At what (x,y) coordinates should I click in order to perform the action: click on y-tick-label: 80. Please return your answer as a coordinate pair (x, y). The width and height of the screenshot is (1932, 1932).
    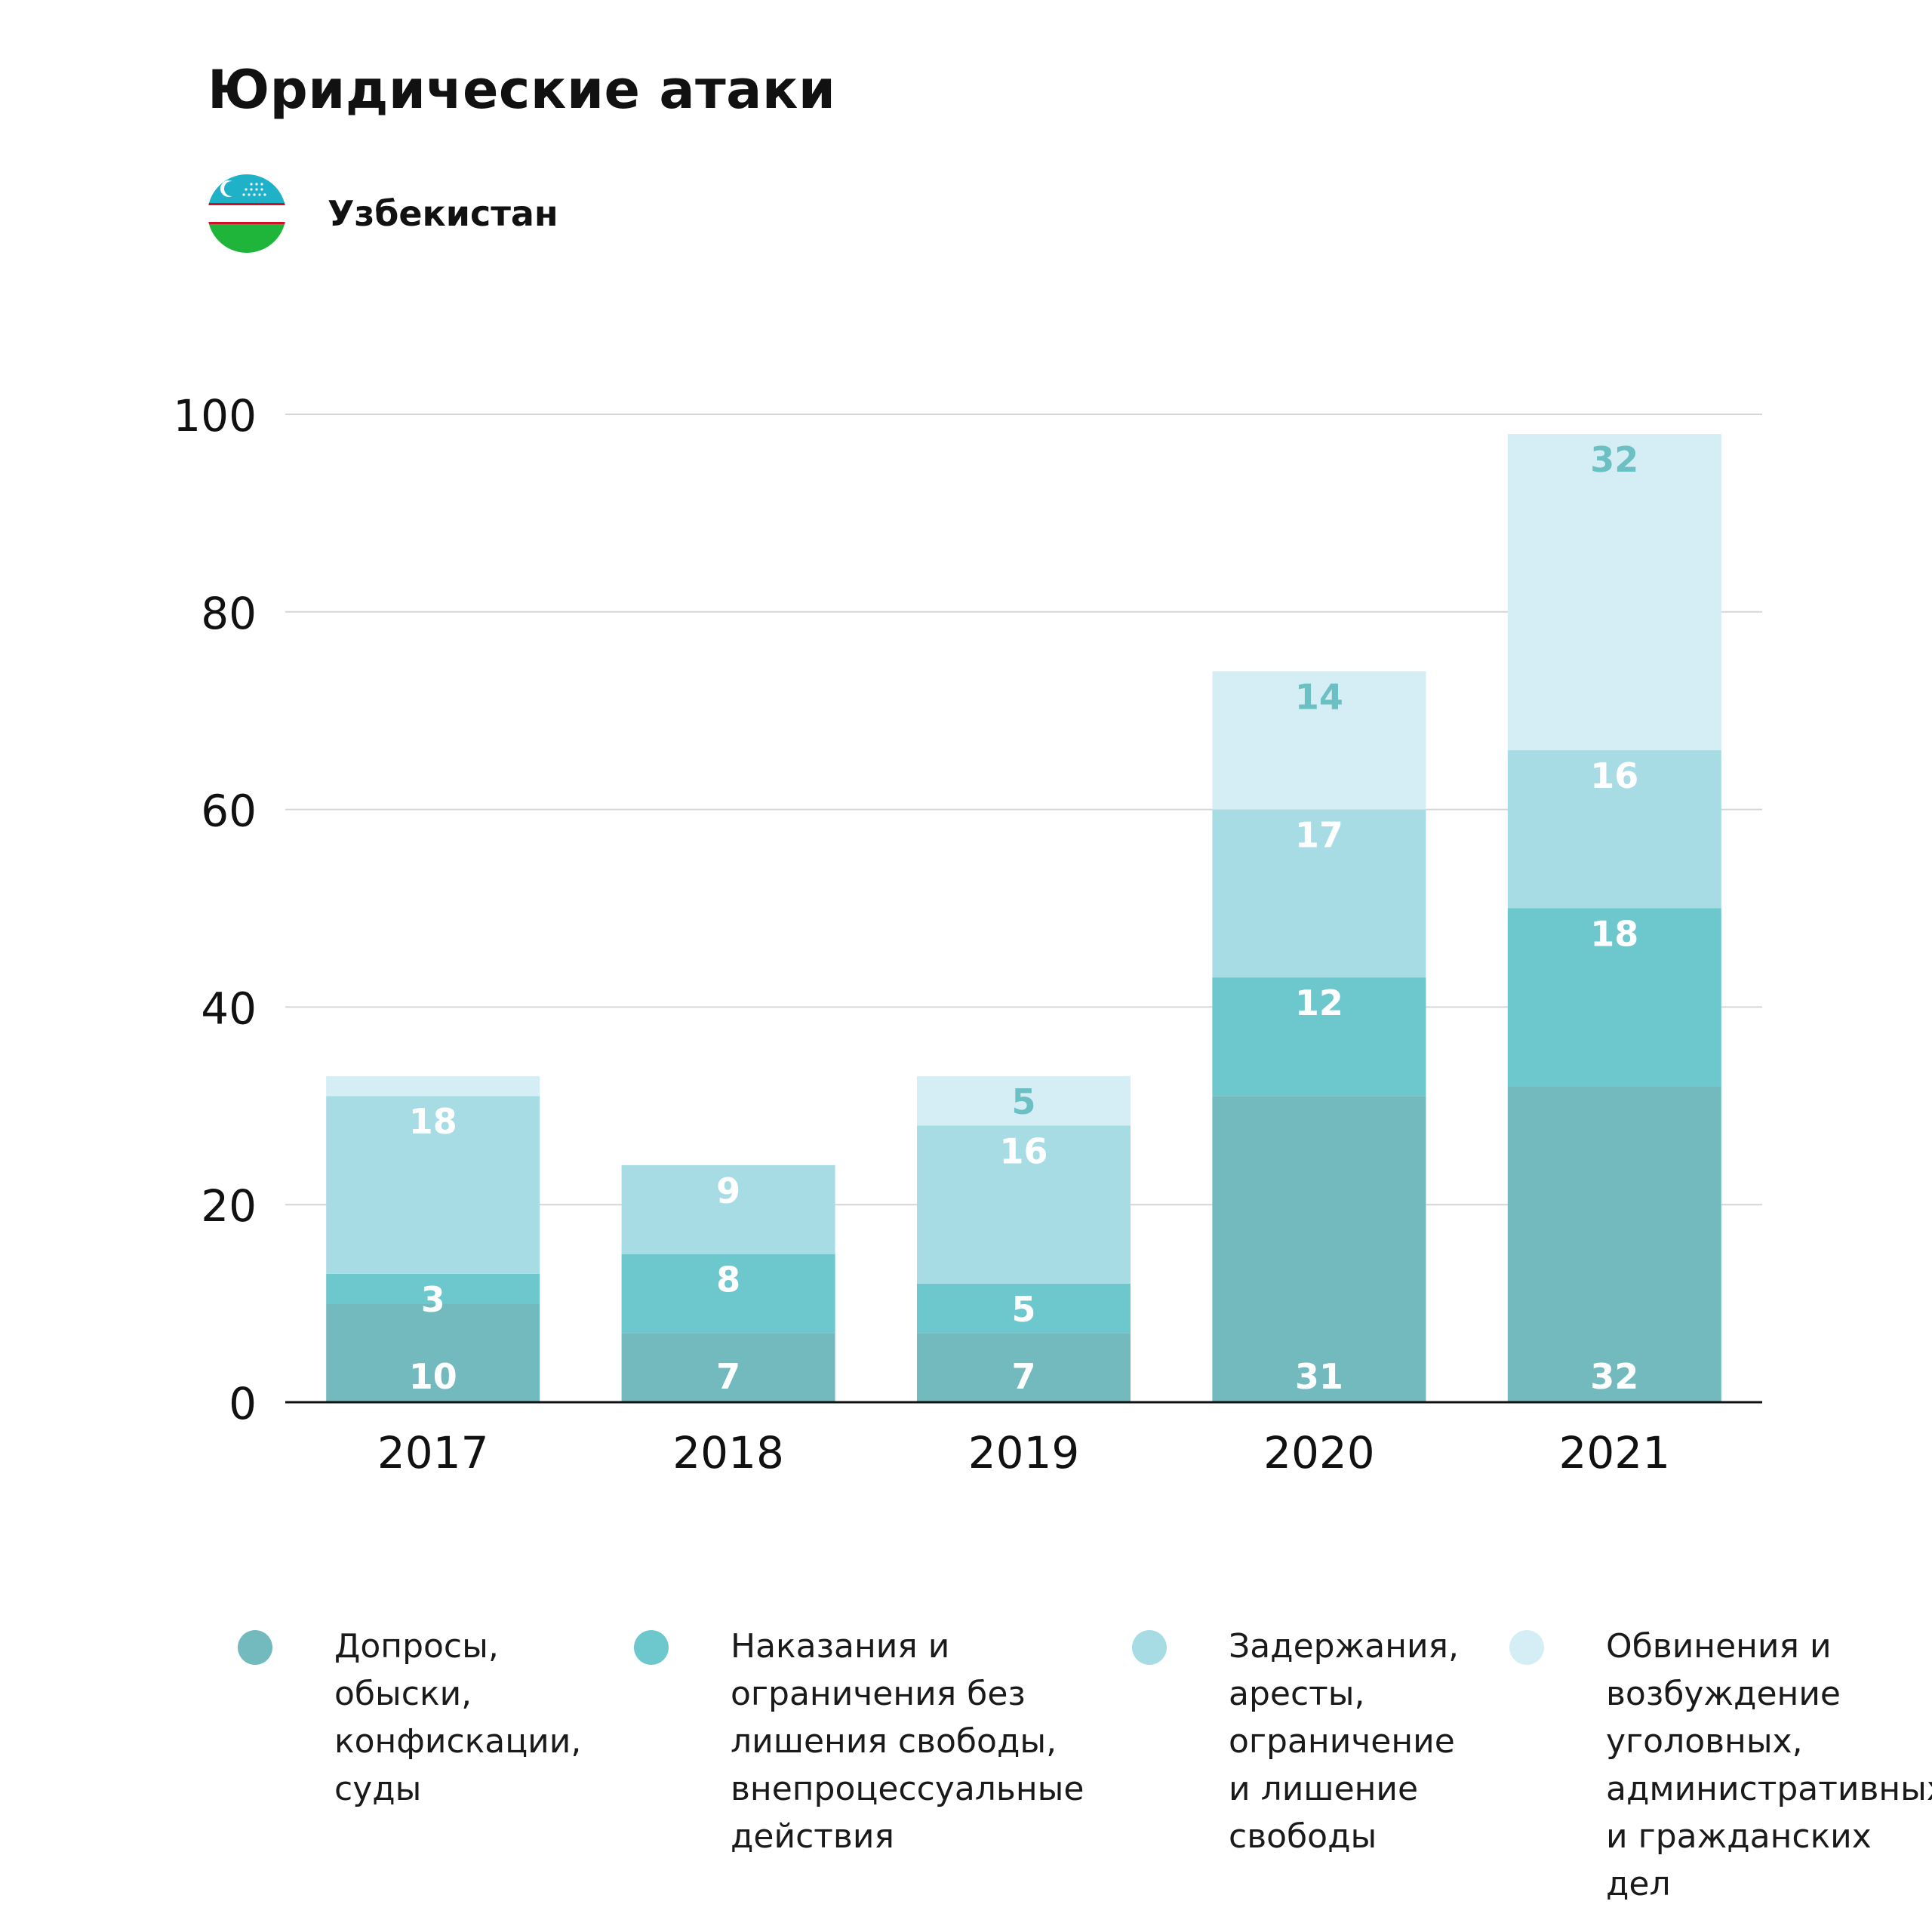
    Looking at the image, I should click on (229, 613).